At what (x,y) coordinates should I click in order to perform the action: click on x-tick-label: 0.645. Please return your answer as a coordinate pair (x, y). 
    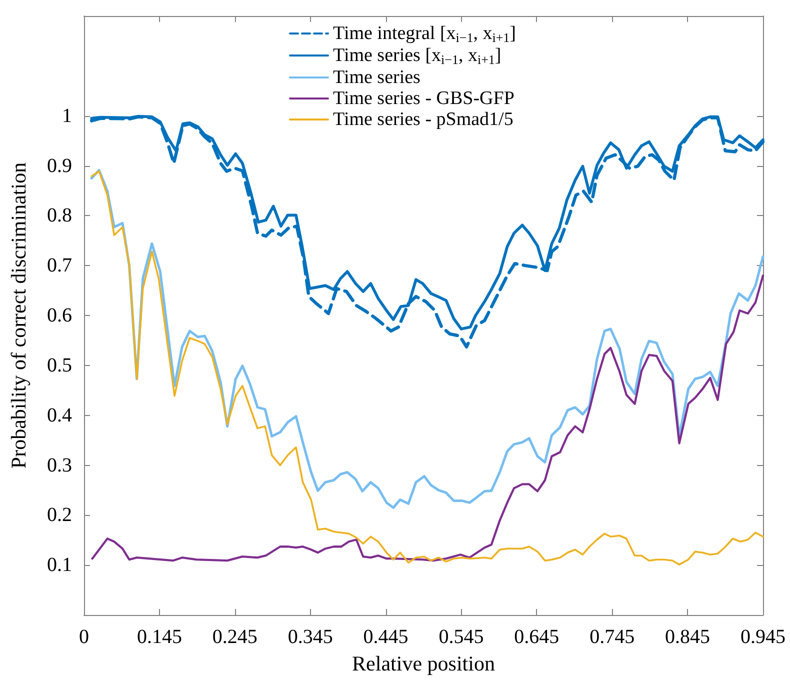
    Looking at the image, I should click on (537, 637).